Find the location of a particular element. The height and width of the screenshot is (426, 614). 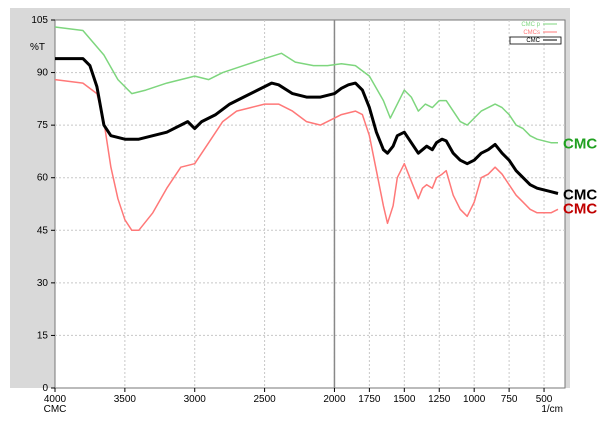

x-tick-label: 3500 is located at coordinates (125, 399).